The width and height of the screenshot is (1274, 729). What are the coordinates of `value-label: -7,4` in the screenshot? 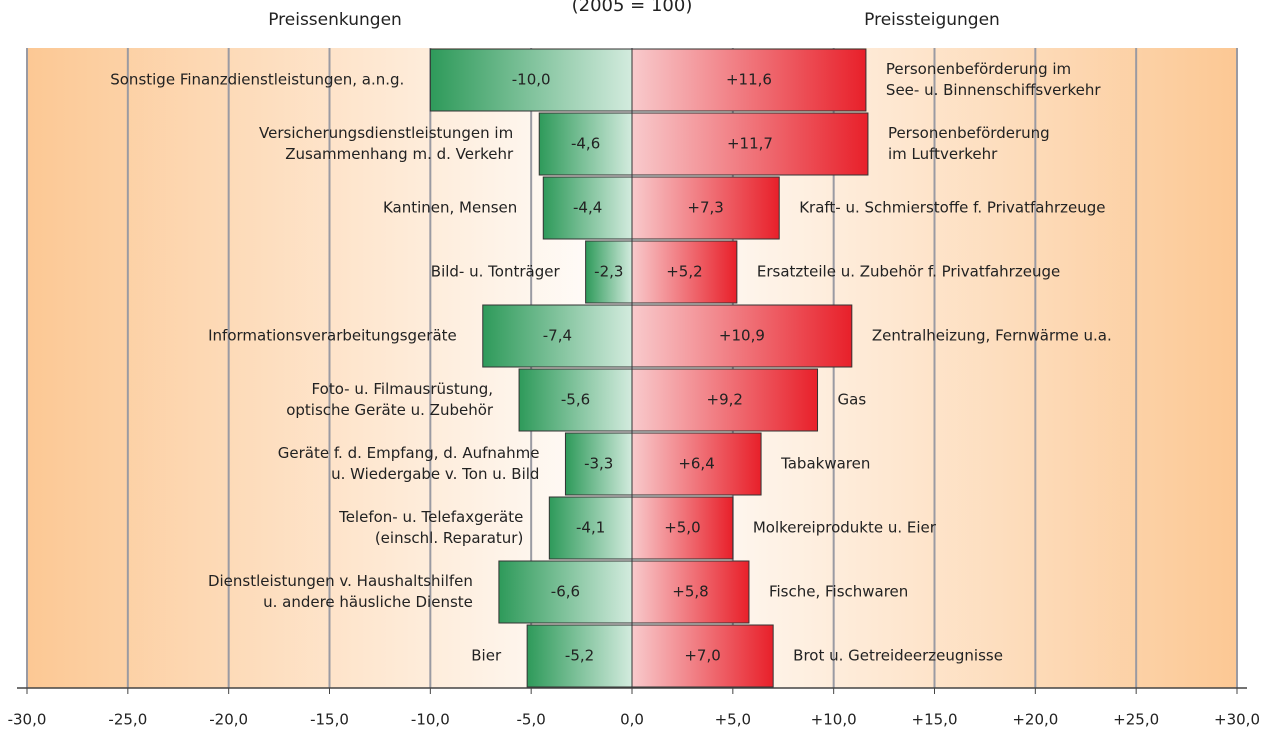 It's located at (557, 336).